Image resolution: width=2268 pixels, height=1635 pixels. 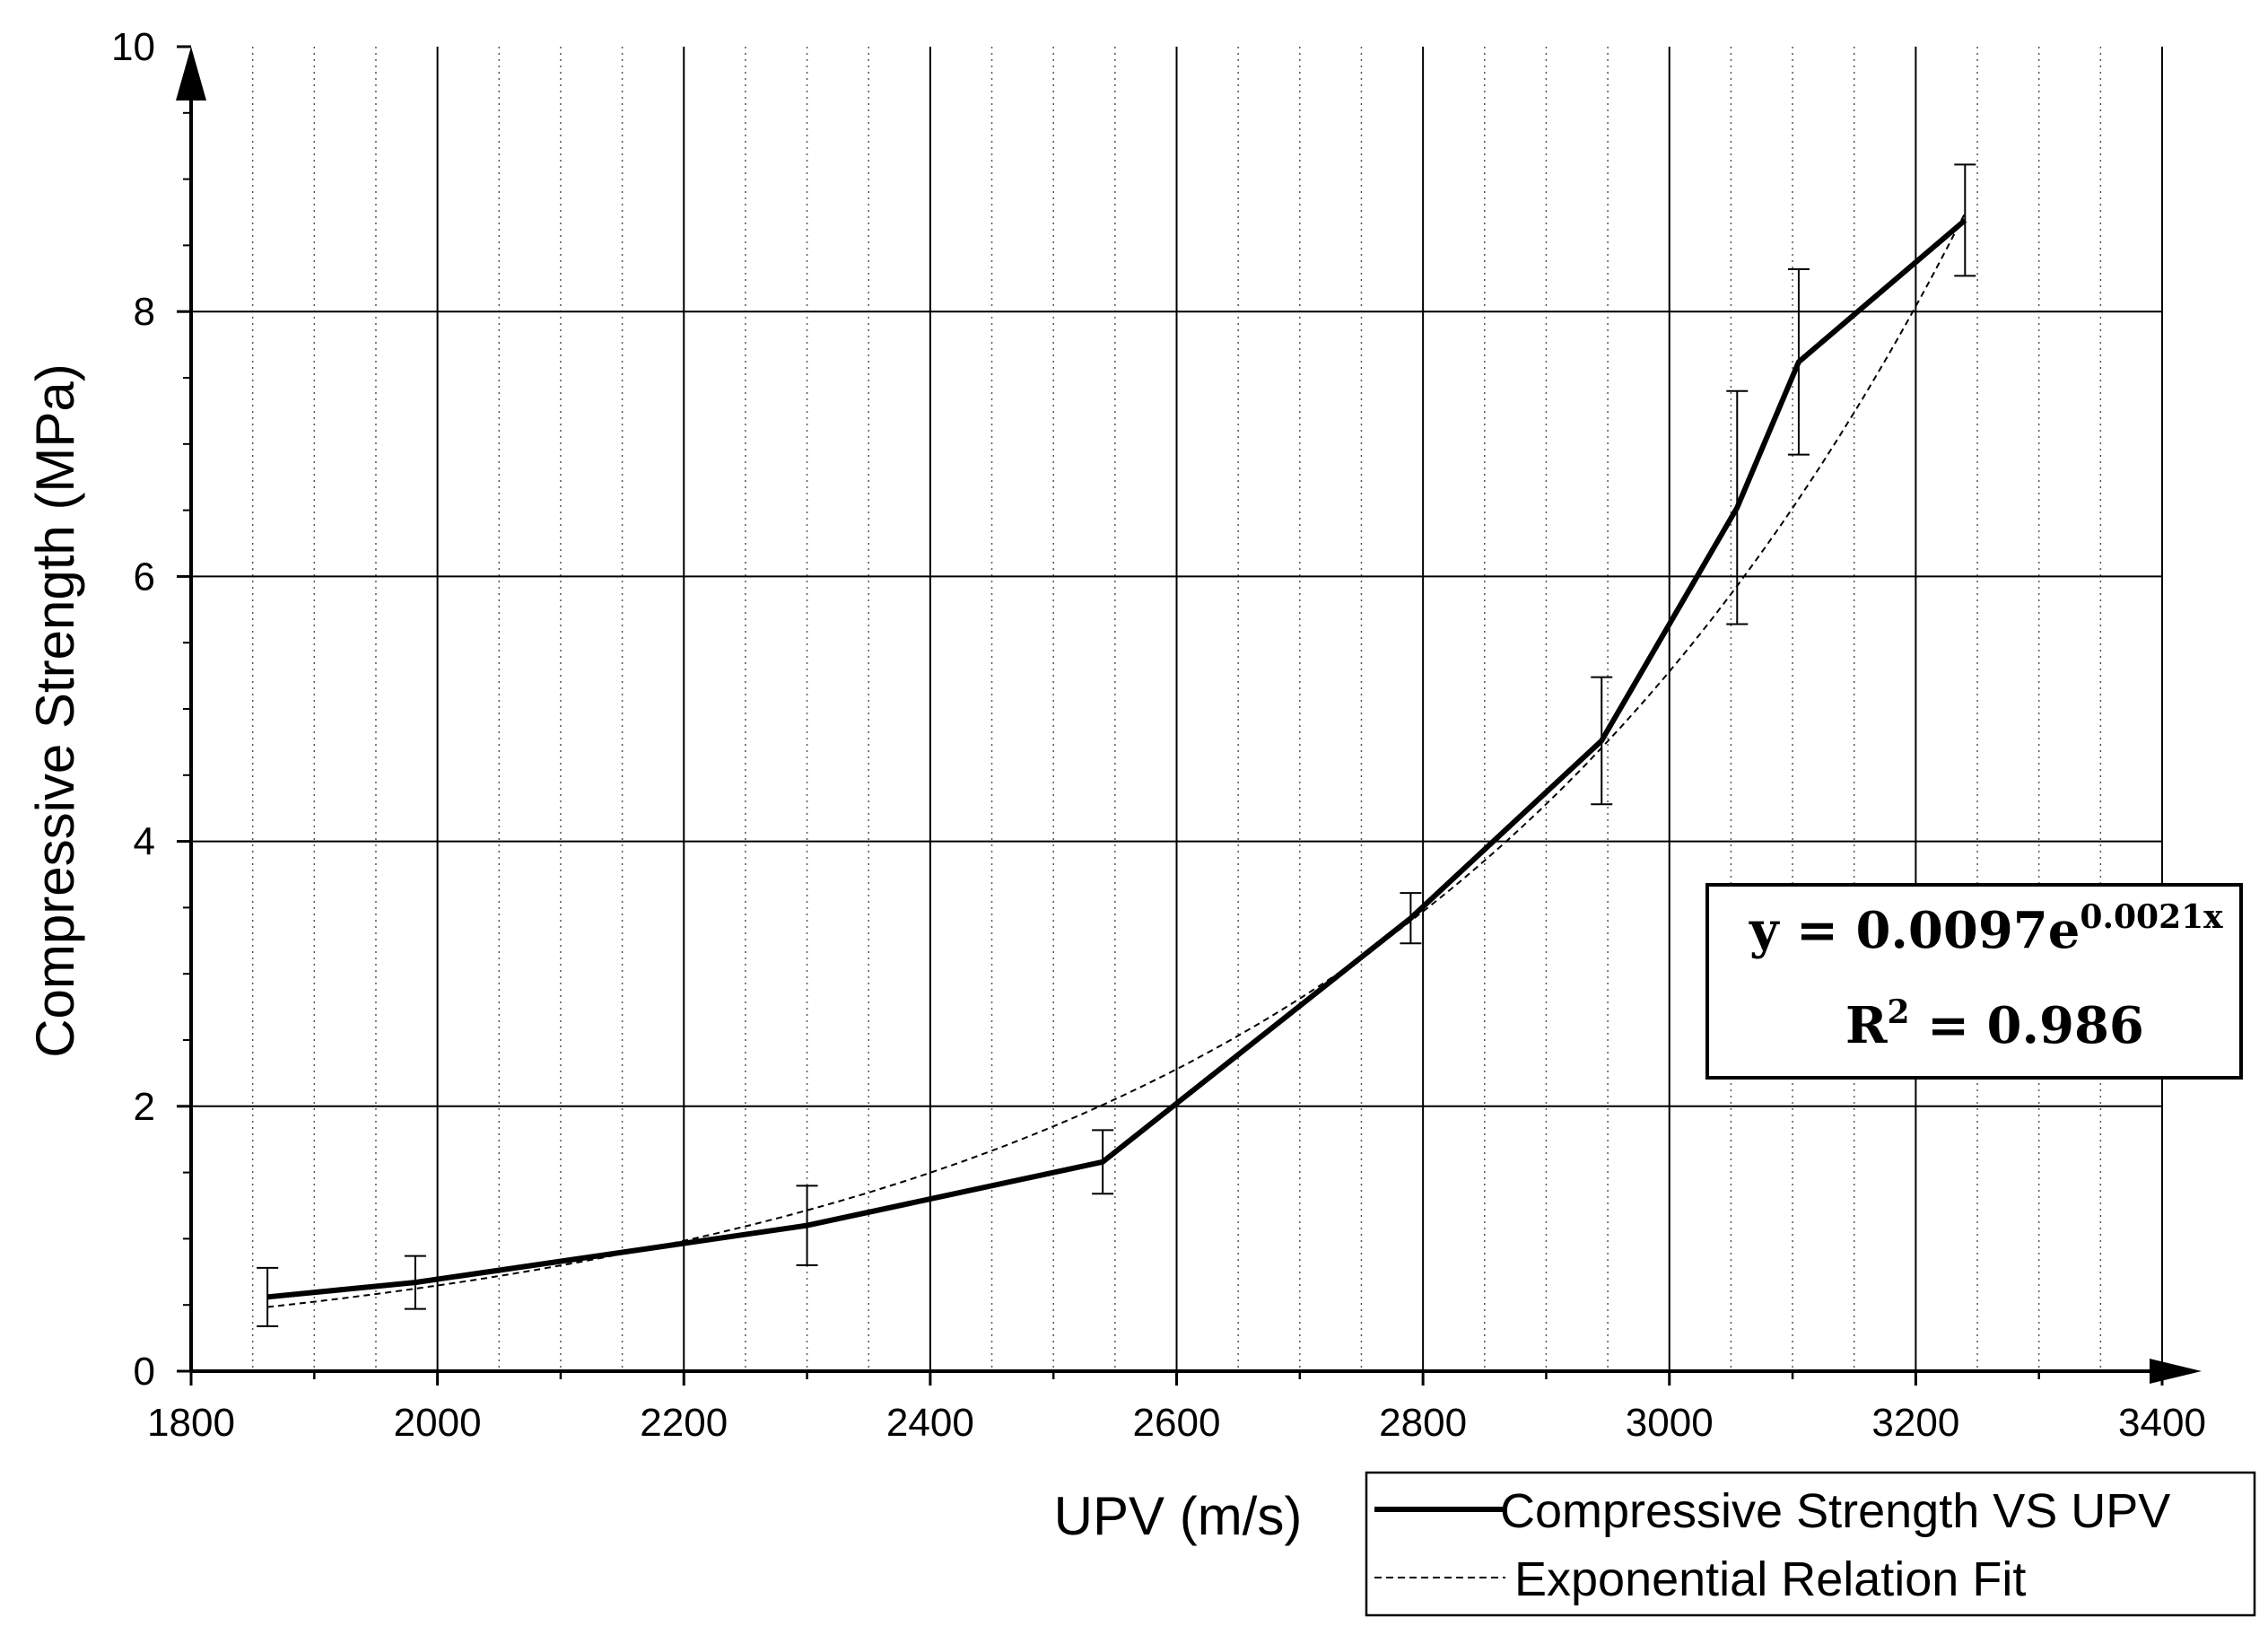 I want to click on x-axis-title: UPV (m/s), so click(x=1178, y=1516).